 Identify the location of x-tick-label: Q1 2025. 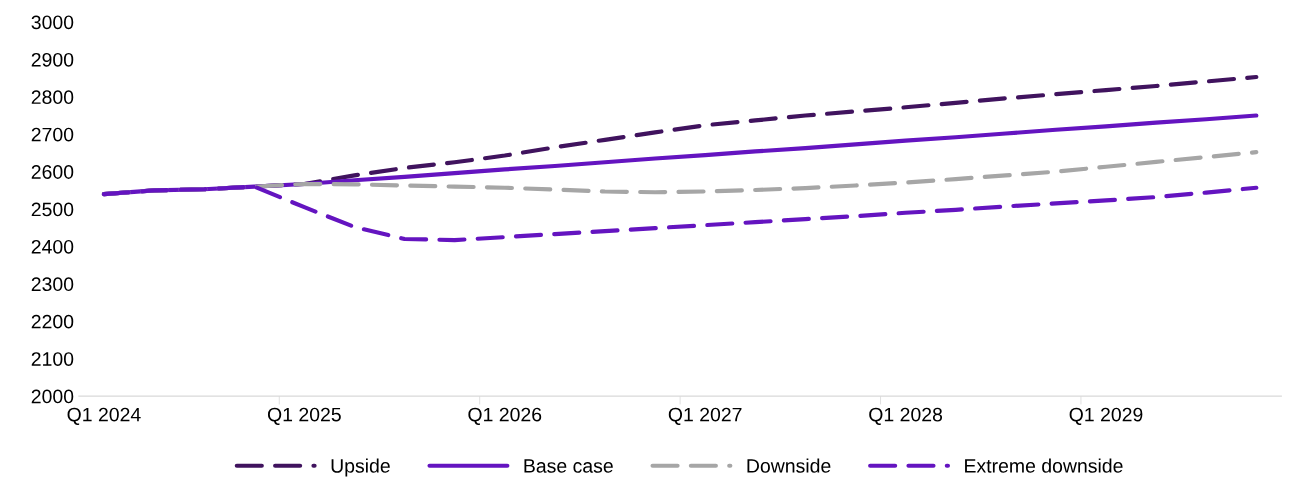
(304, 416).